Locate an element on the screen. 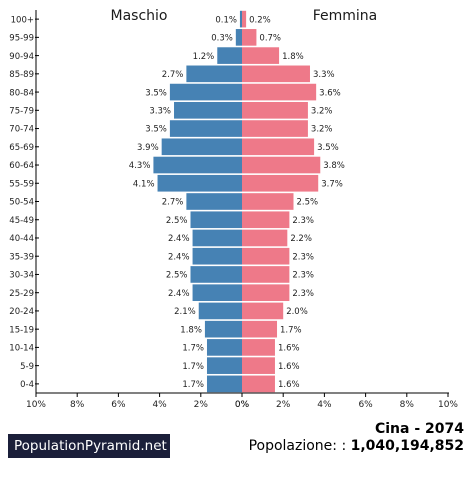 This screenshot has height=478, width=474. male-value-label: 3.3% is located at coordinates (160, 112).